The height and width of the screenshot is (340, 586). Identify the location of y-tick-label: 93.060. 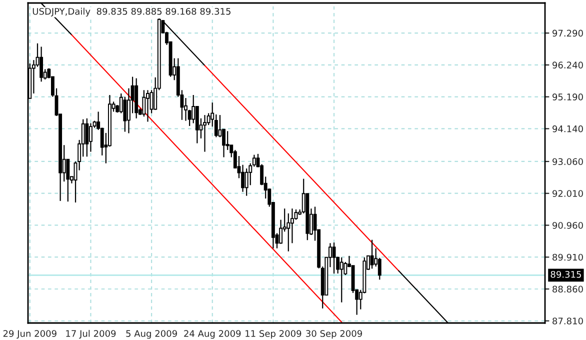
(567, 162).